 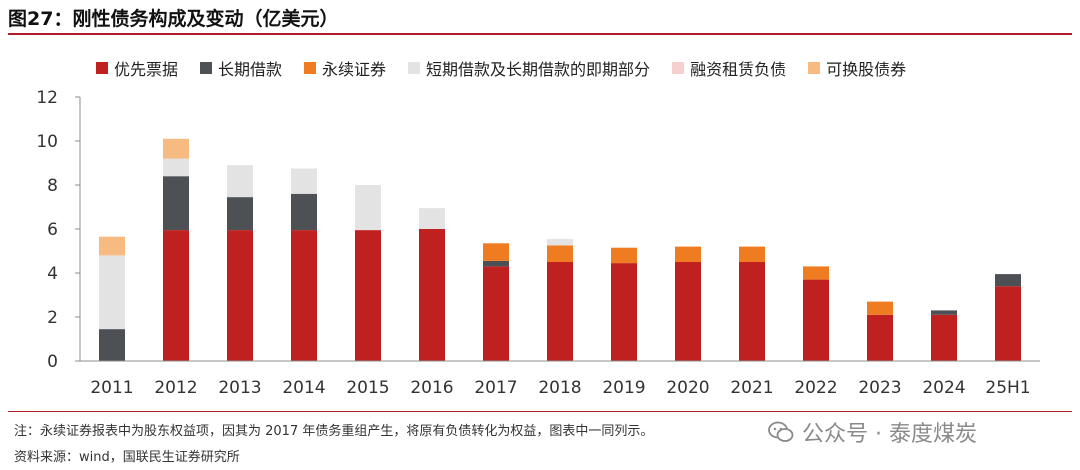 I want to click on watermark: 公众号 · 泰度煤炭, so click(x=872, y=432).